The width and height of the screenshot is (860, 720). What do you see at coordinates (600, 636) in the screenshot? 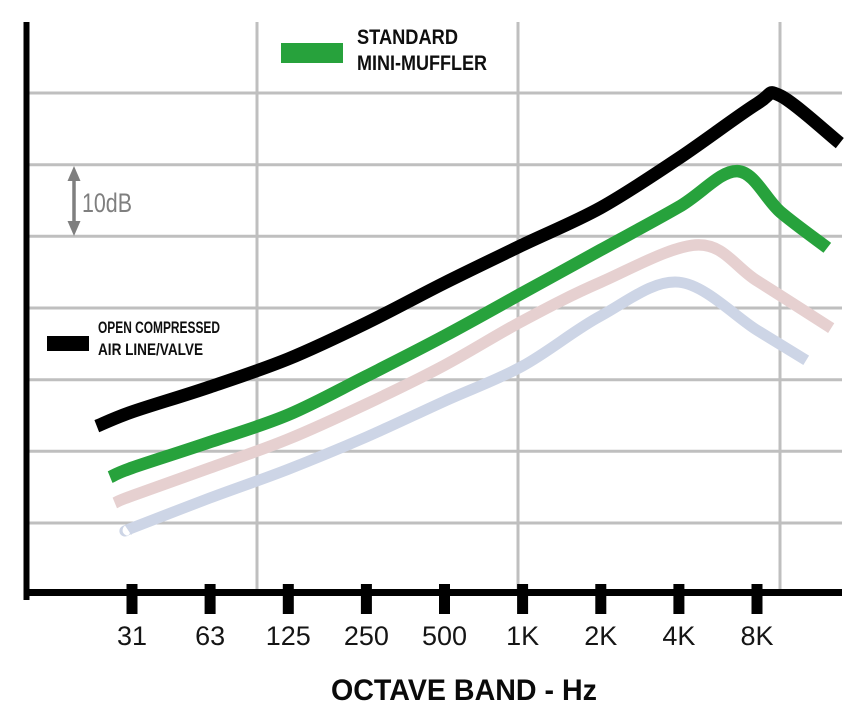
I see `x-tick-label: 2K` at bounding box center [600, 636].